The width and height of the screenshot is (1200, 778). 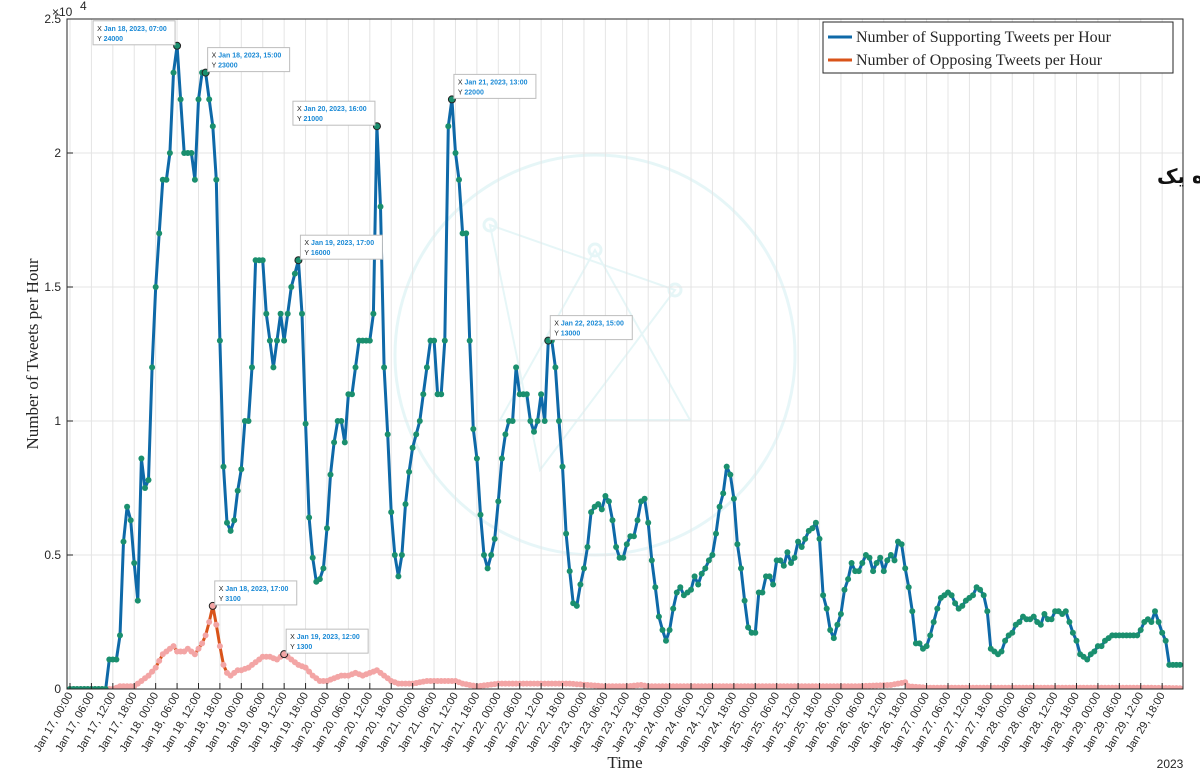 I want to click on legend-box, so click(x=998, y=47).